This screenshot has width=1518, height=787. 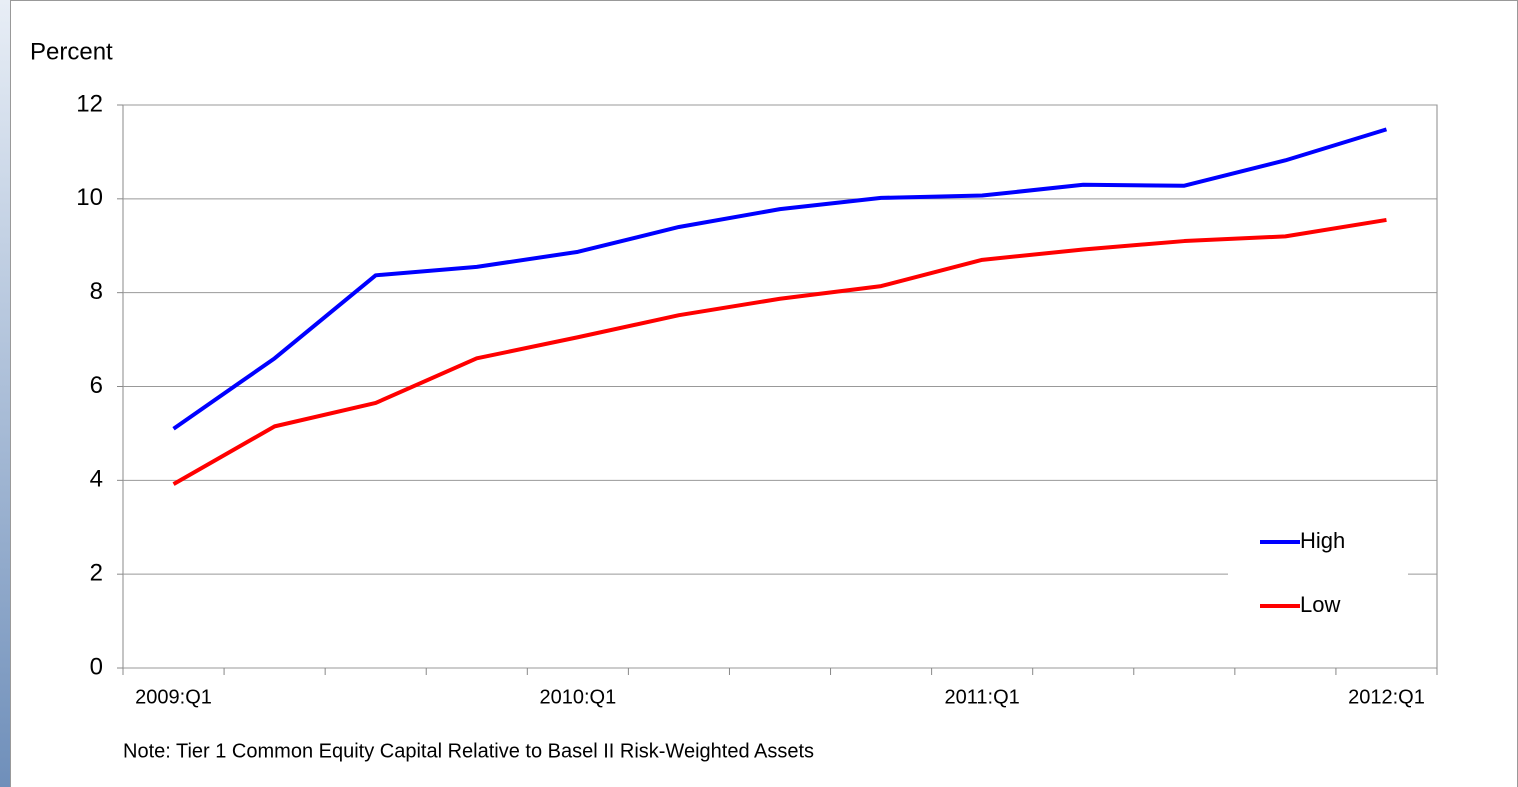 I want to click on y-tick-label: 12, so click(x=89, y=103).